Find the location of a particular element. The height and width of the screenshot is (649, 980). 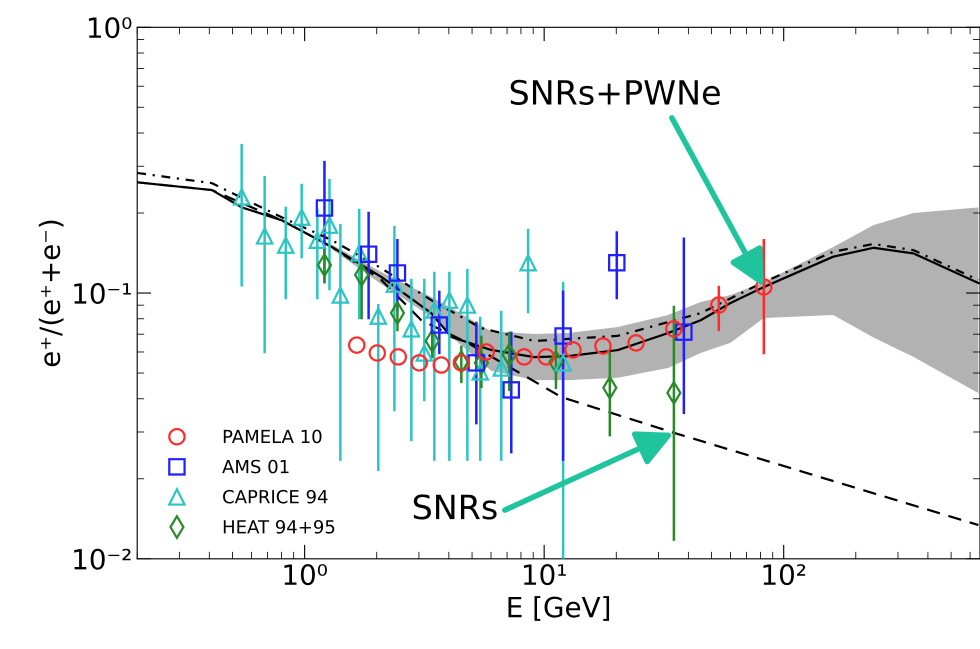

x-tick-label: 10¹ is located at coordinates (545, 575).